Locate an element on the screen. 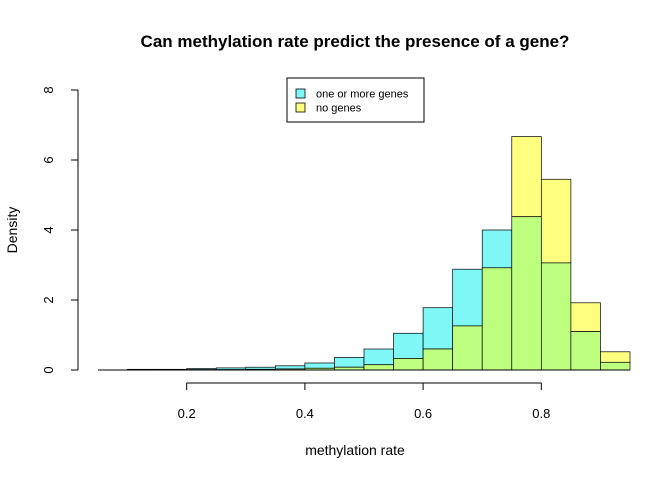 The image size is (672, 480). legend-label-1: no genes is located at coordinates (339, 109).